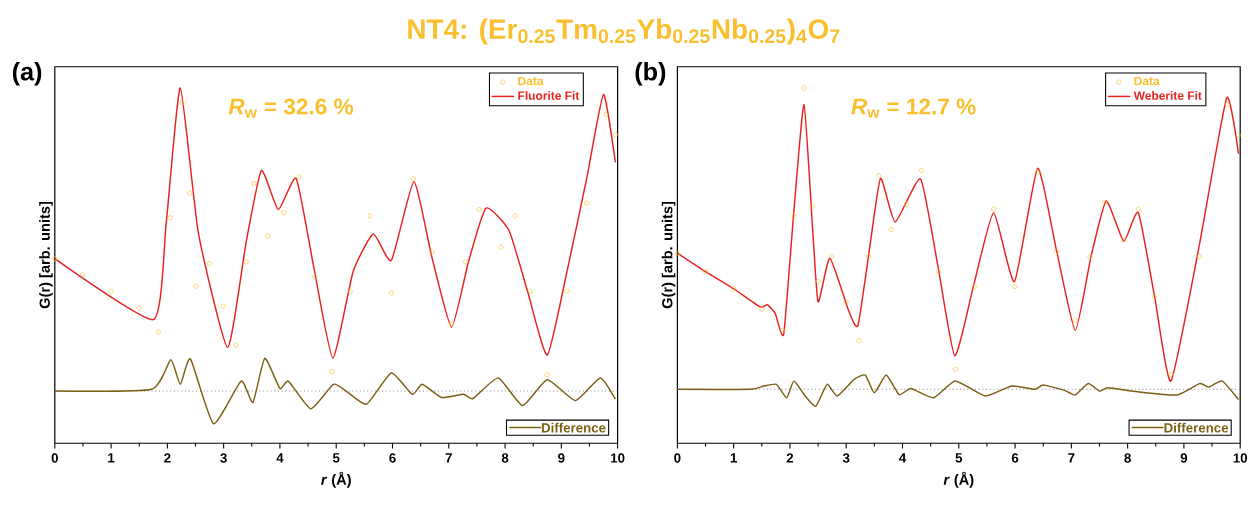 The height and width of the screenshot is (507, 1252). I want to click on text: (b), so click(650, 74).